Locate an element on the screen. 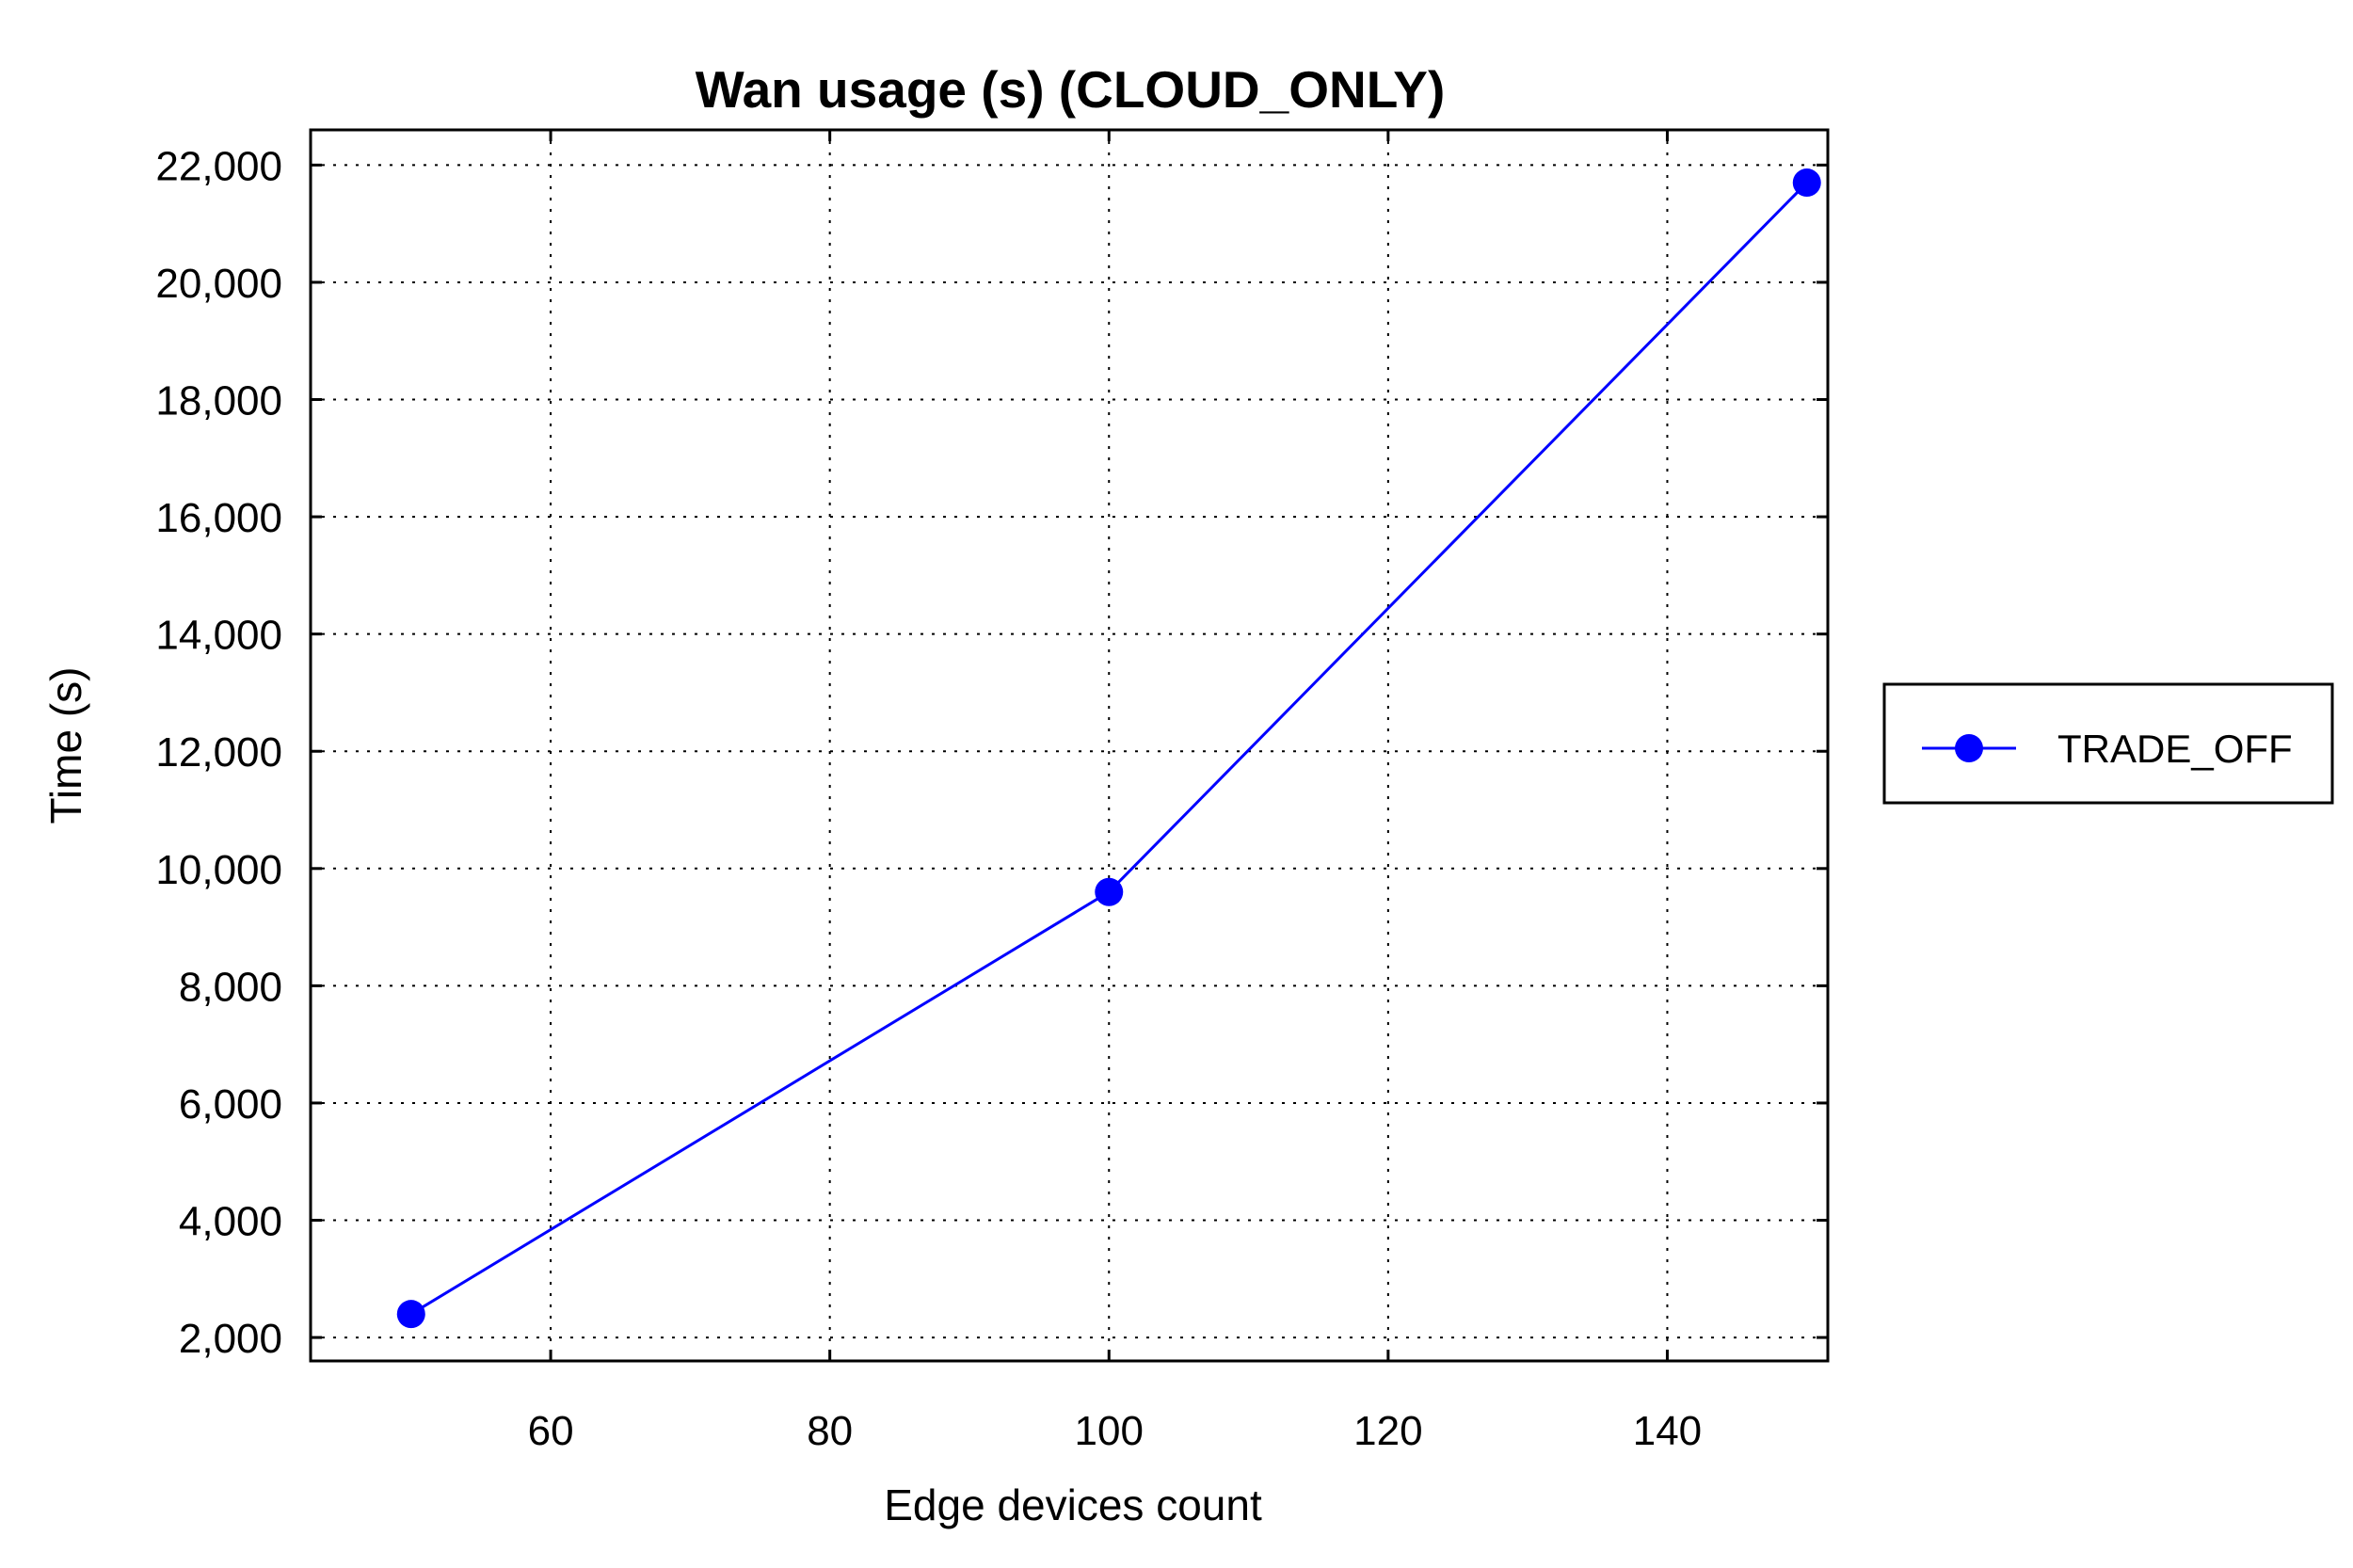  y-tick-label: 6,000 is located at coordinates (231, 1104).